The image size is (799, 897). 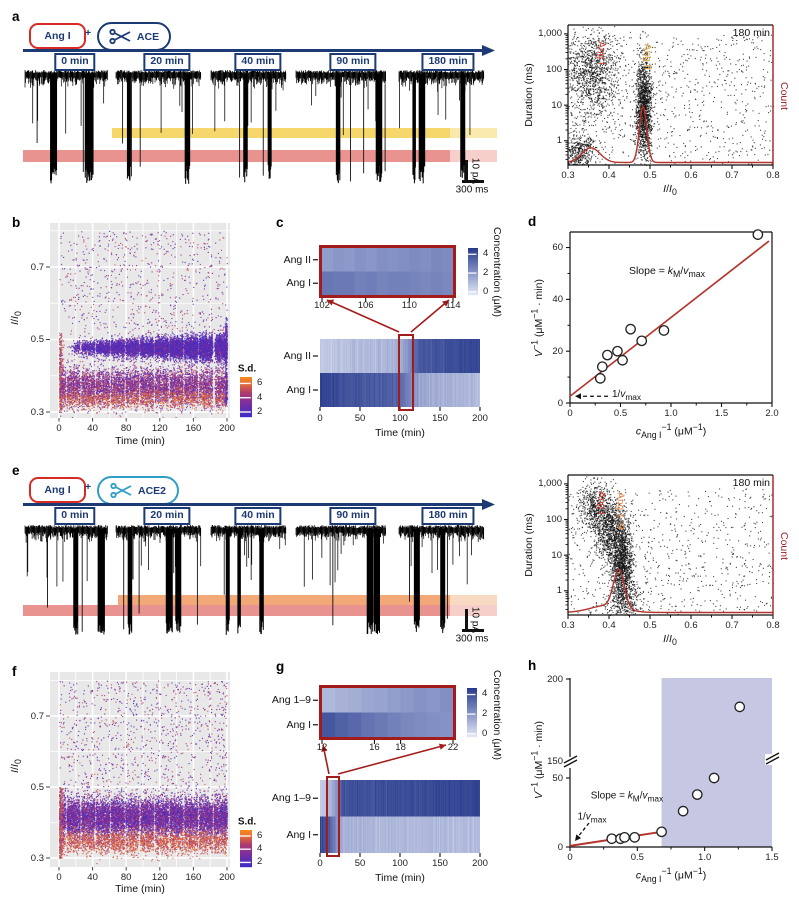 I want to click on peak-label-ang-i-e: Ang I, so click(x=601, y=503).